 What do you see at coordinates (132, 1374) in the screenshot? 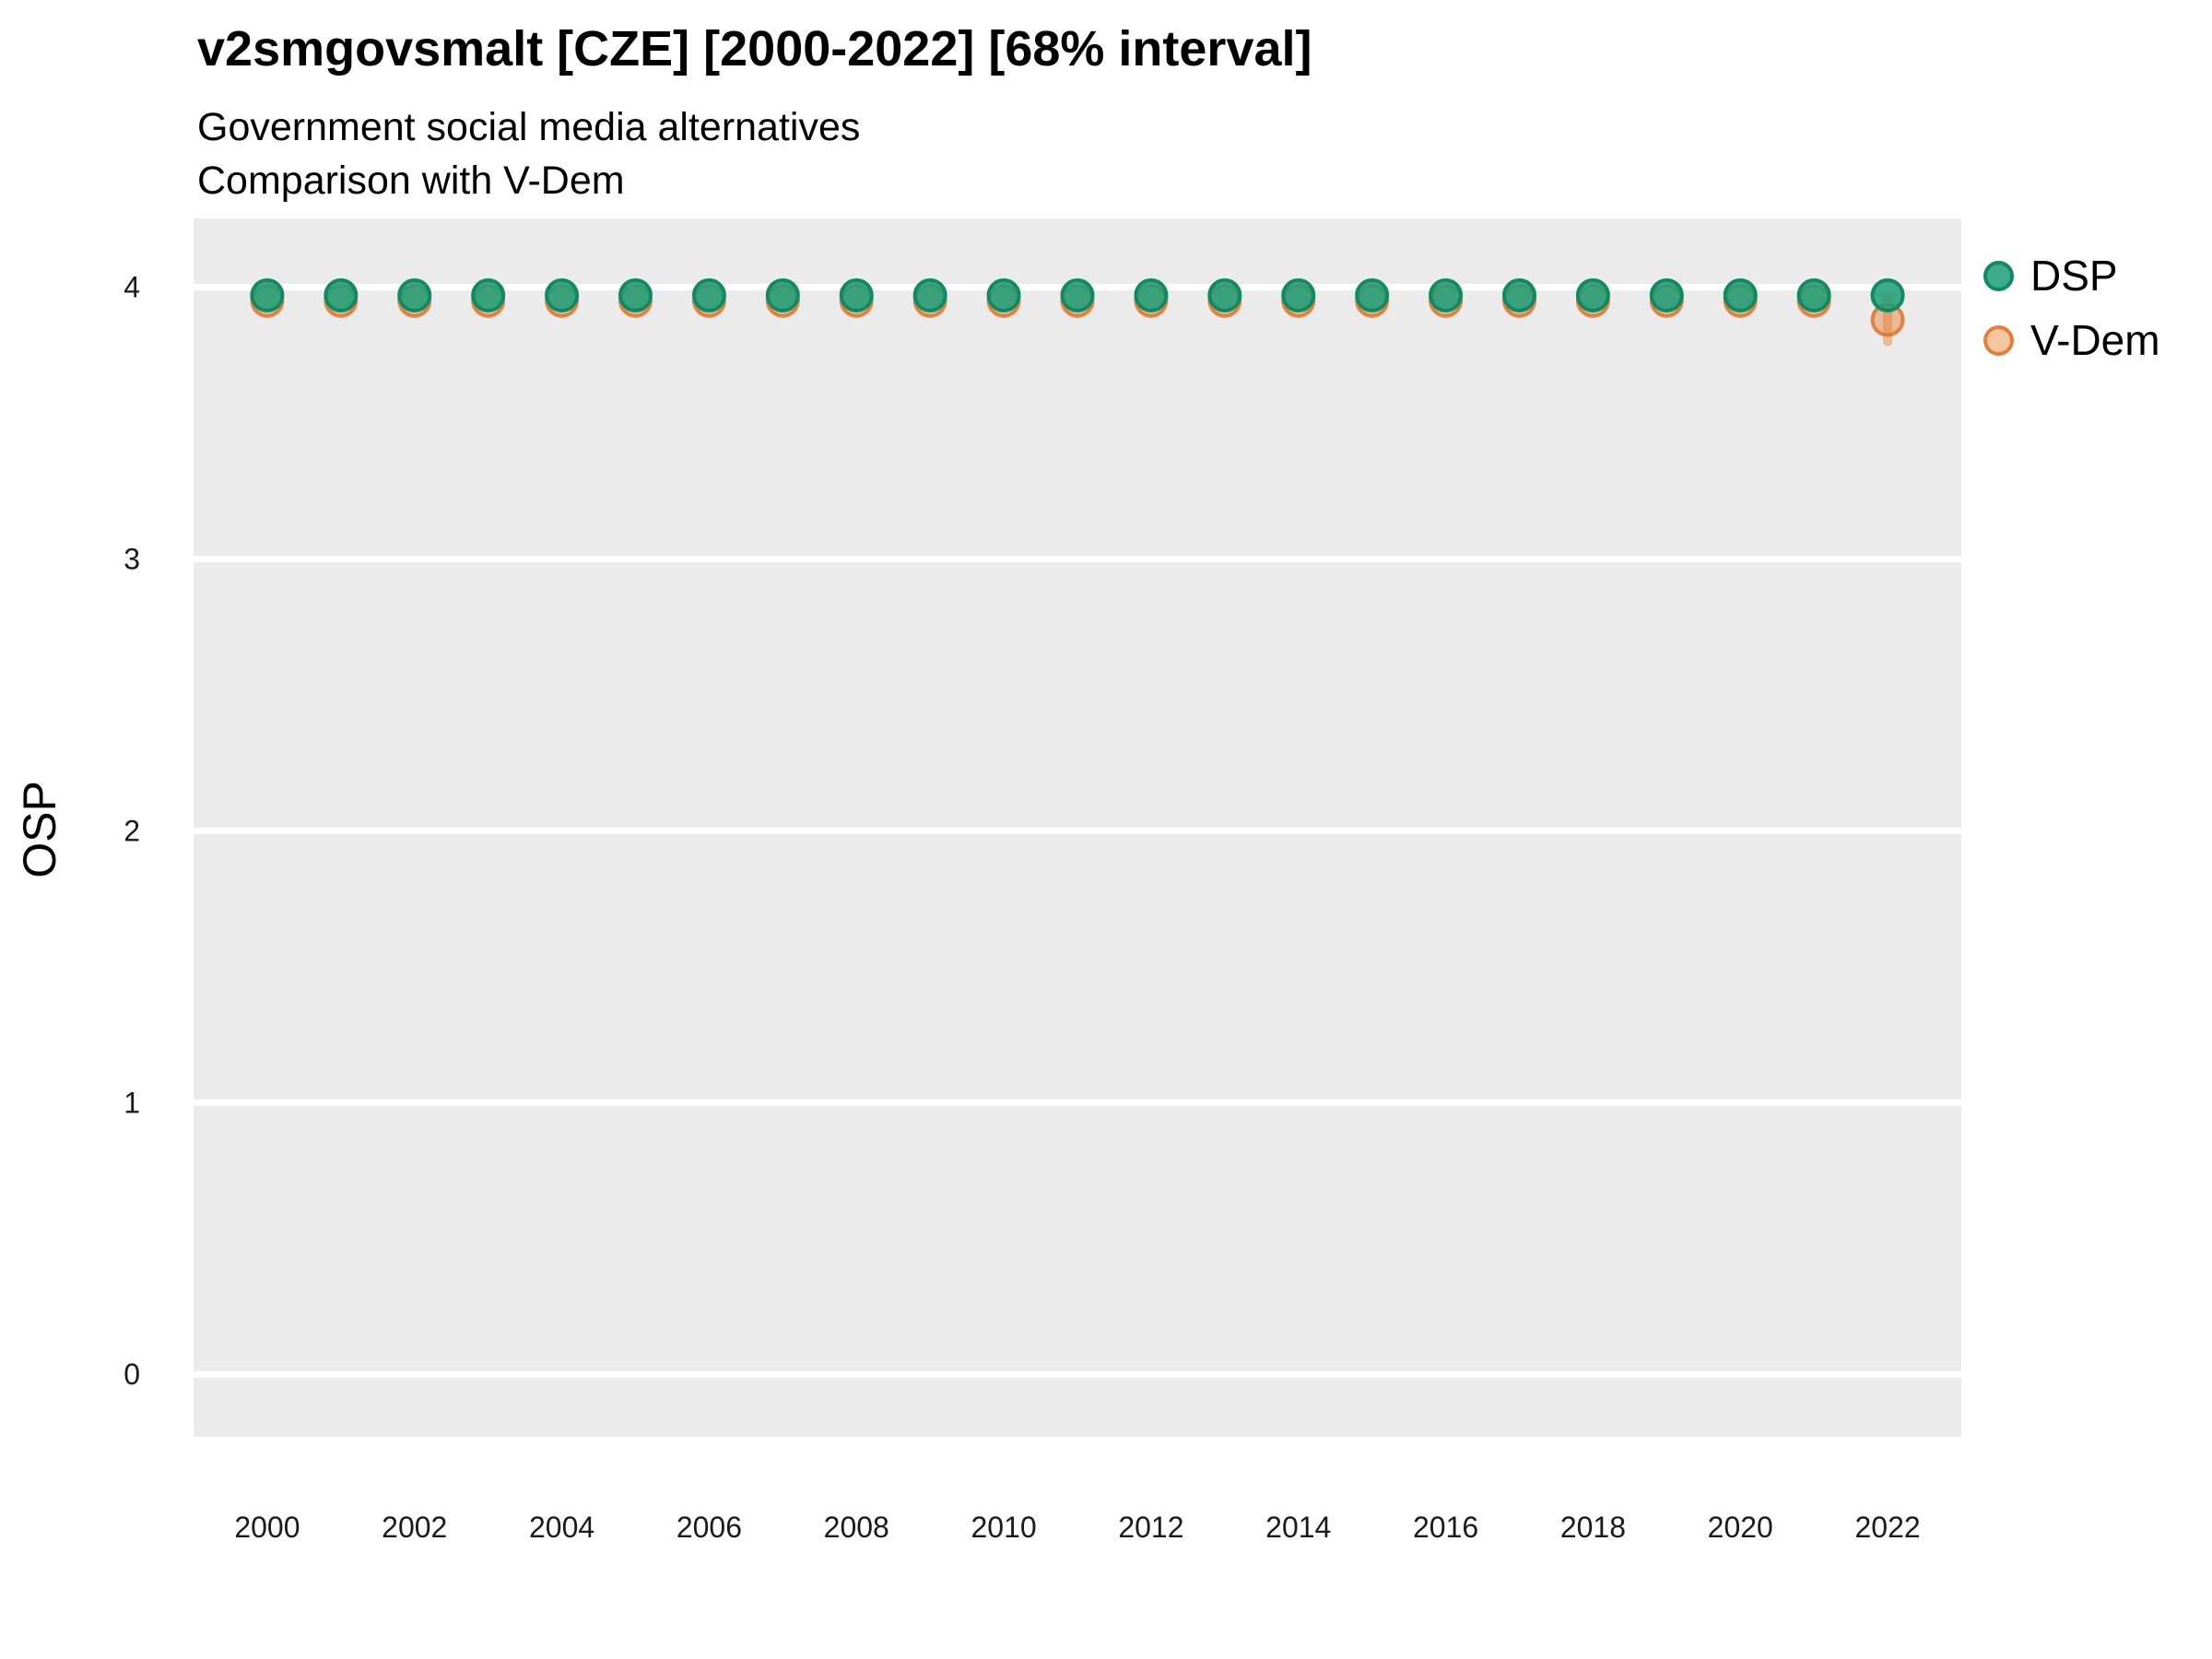
I see `y-tick-label-0: 0` at bounding box center [132, 1374].